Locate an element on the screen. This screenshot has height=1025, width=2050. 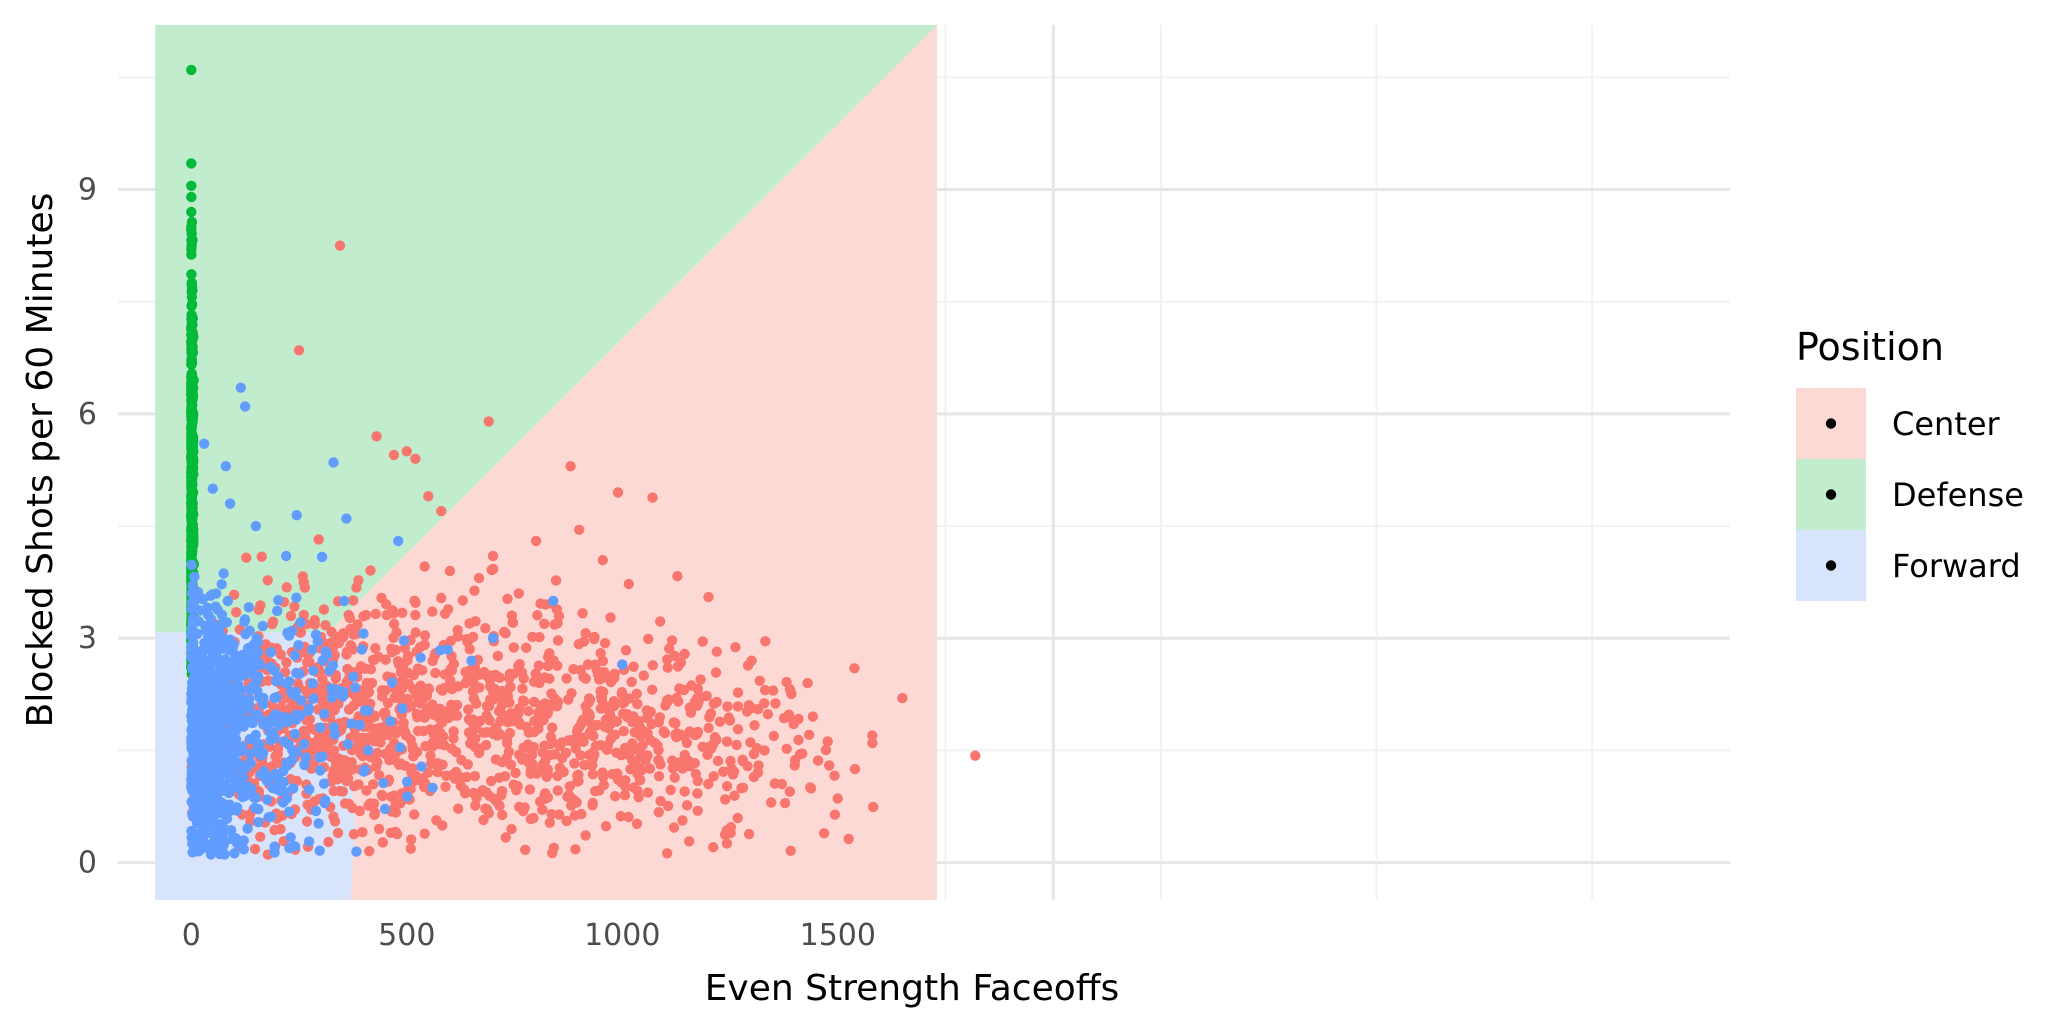
x-axis-title: Even Strength Faceoffs is located at coordinates (912, 988).